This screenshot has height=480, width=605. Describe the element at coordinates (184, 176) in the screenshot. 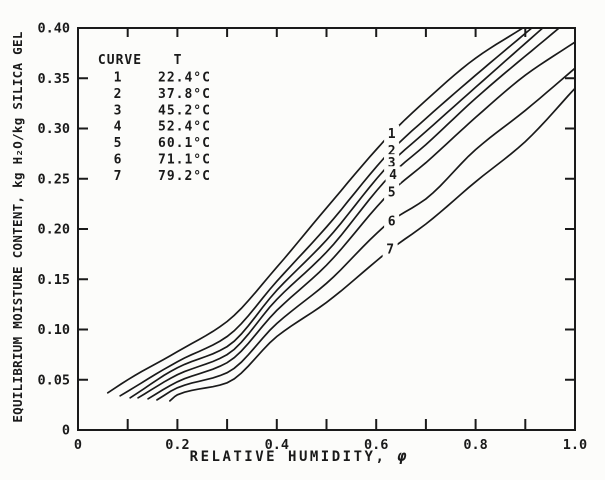

I see `legend-temperature: 79.2°C` at that location.